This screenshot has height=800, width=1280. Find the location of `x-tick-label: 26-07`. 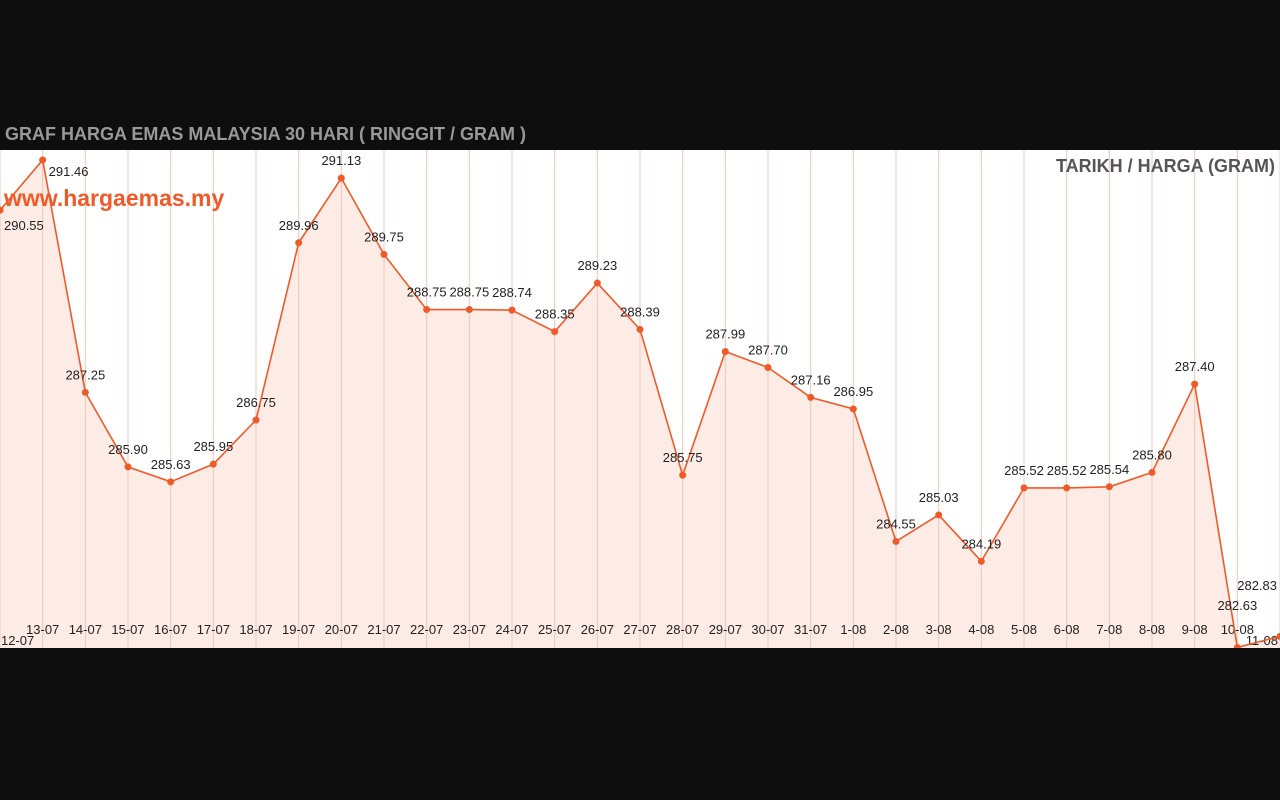

x-tick-label: 26-07 is located at coordinates (597, 629).